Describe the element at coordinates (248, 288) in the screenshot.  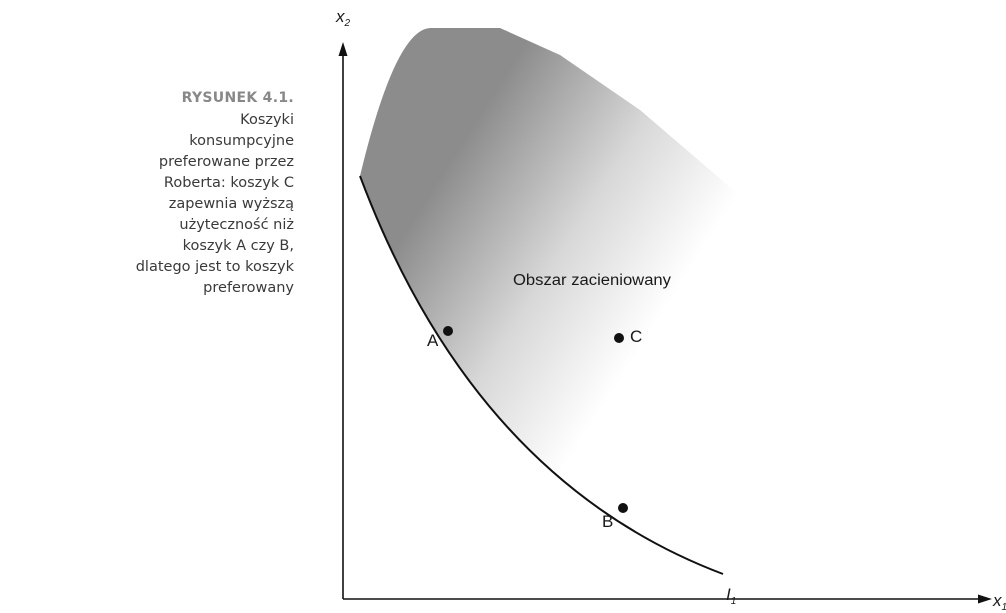
I see `caption-line: preferowany` at that location.